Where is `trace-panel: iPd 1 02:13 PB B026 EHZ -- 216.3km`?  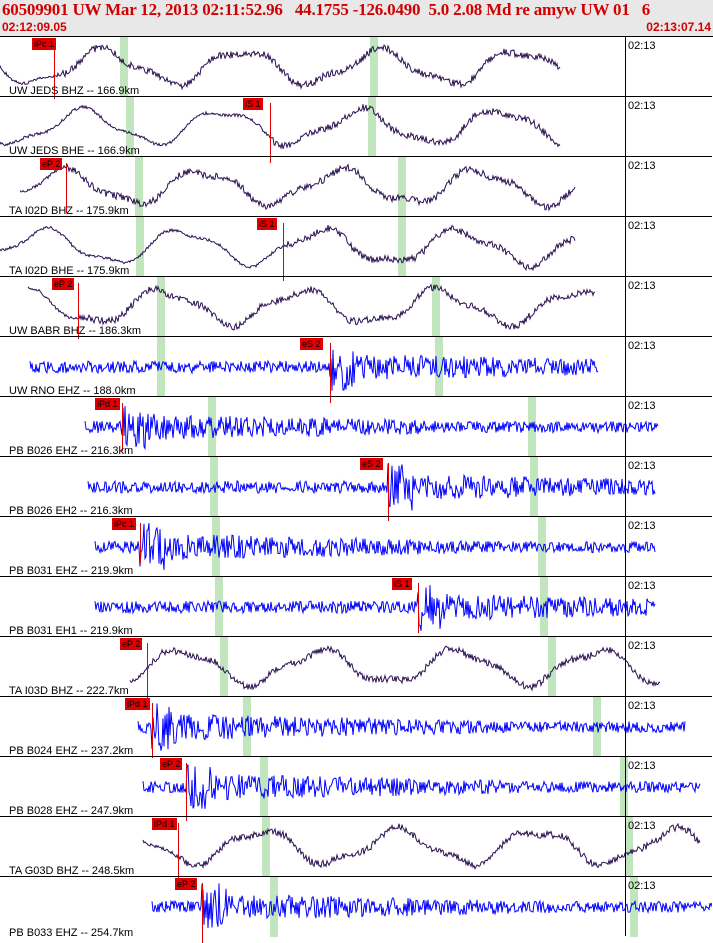
trace-panel: iPd 1 02:13 PB B026 EHZ -- 216.3km is located at coordinates (356, 426).